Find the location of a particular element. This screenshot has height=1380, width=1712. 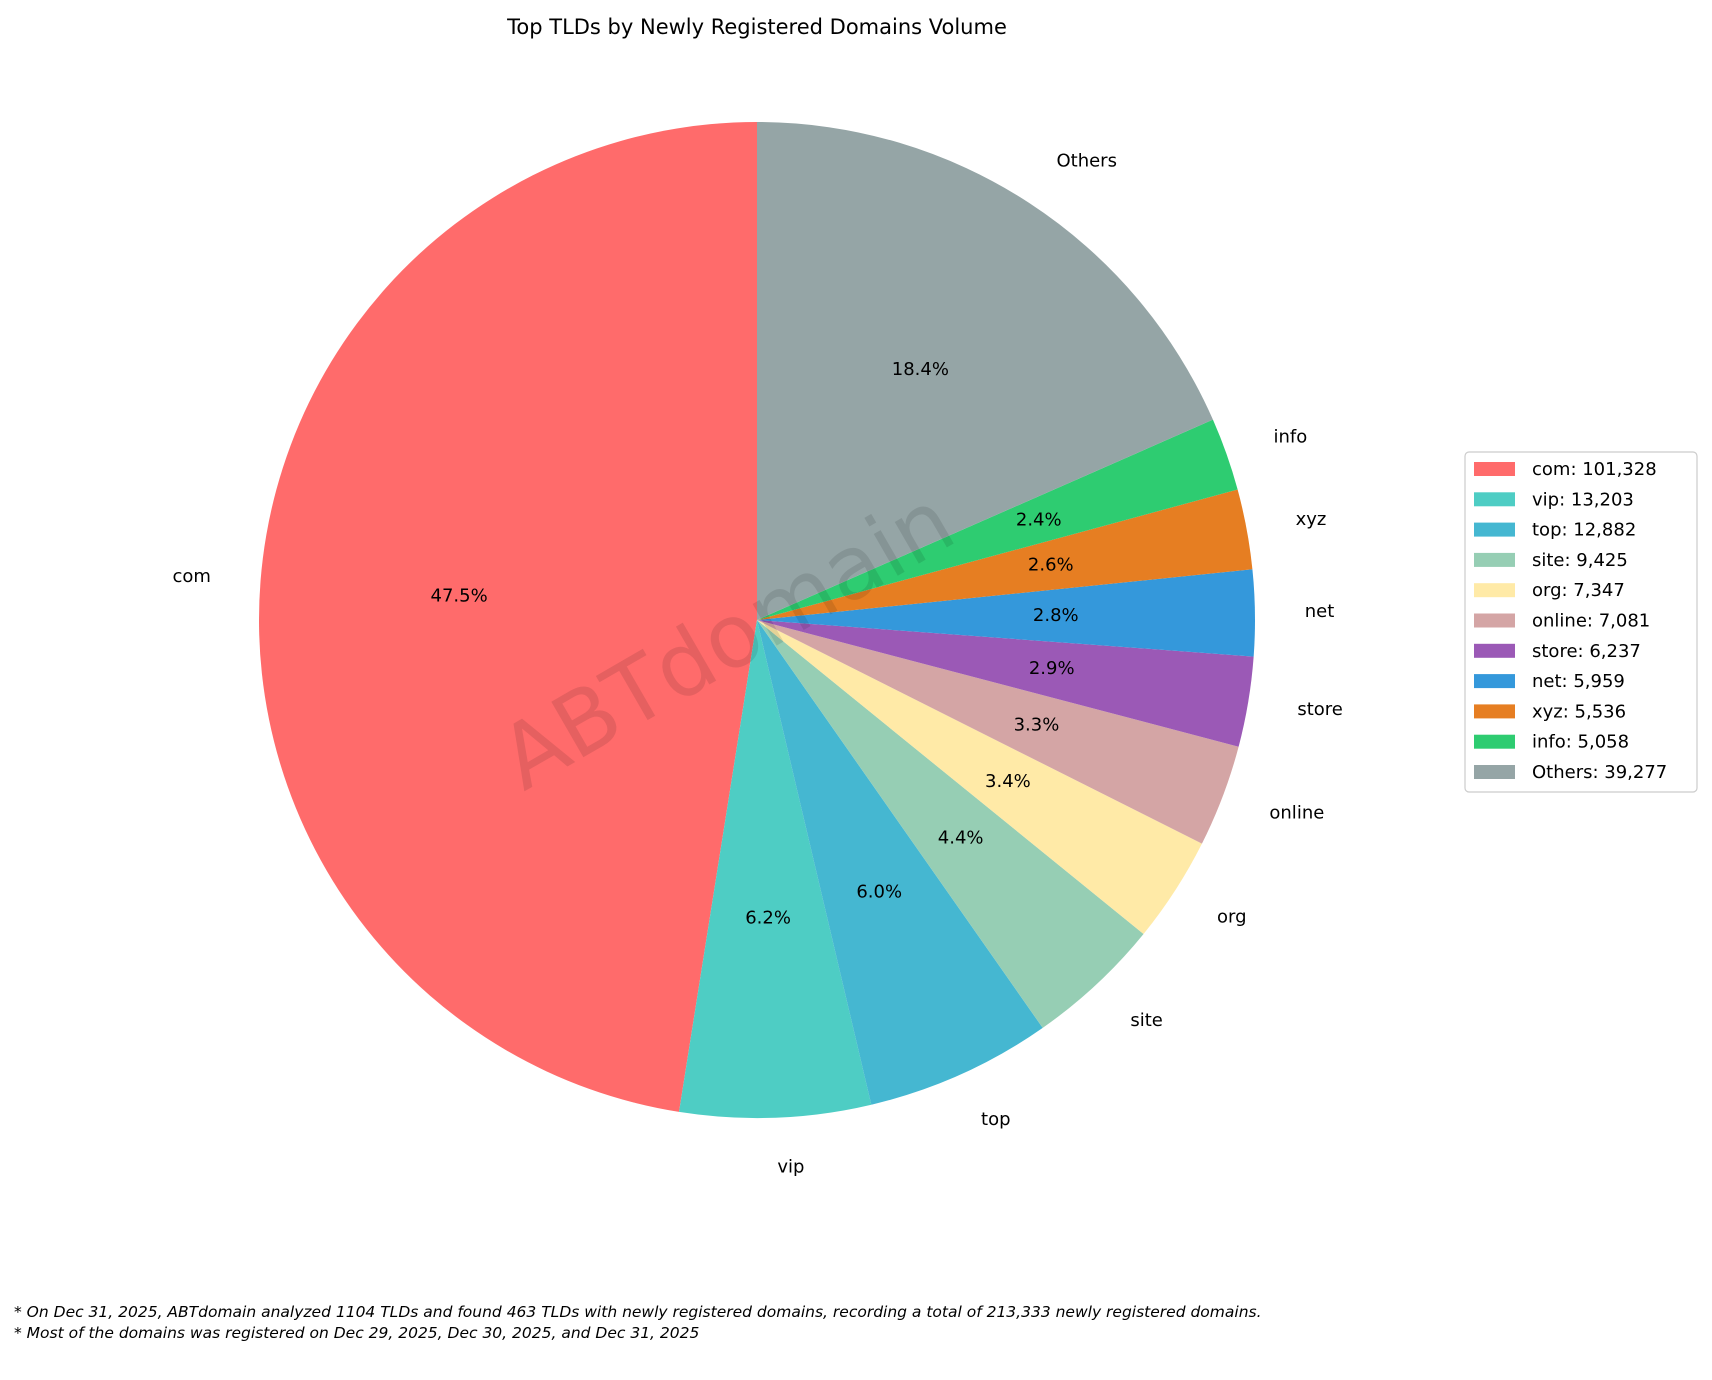

slice-pct-xyz: 2.6% is located at coordinates (1051, 564).